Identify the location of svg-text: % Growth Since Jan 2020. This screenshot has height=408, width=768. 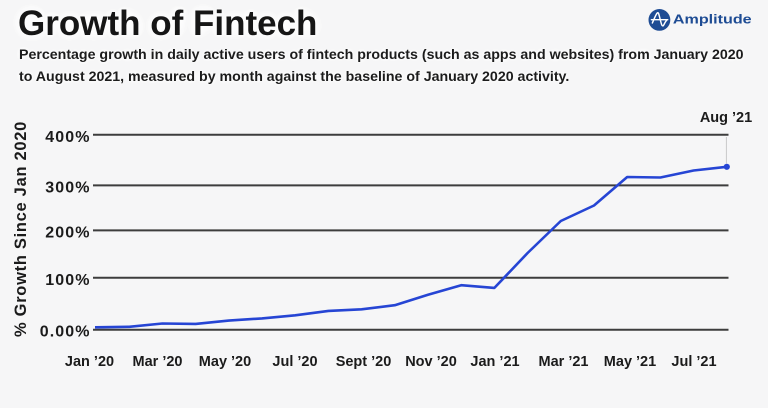
(21, 229).